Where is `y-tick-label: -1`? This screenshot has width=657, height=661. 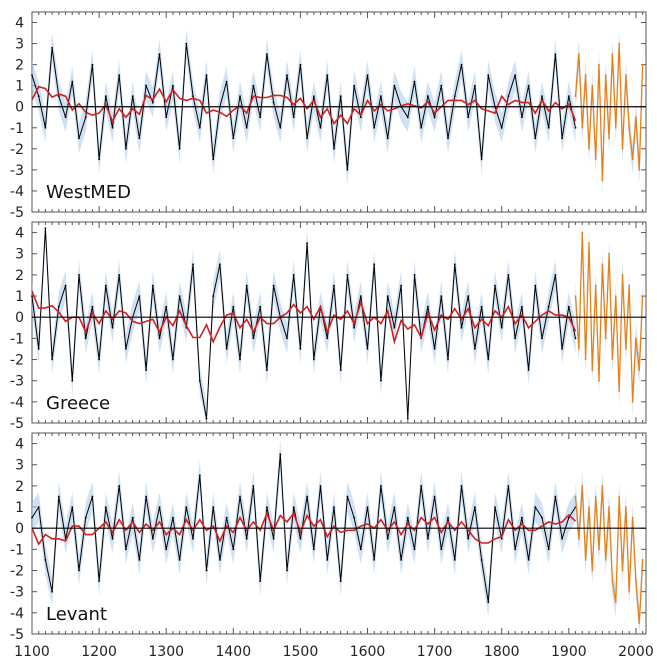 y-tick-label: -1 is located at coordinates (17, 339).